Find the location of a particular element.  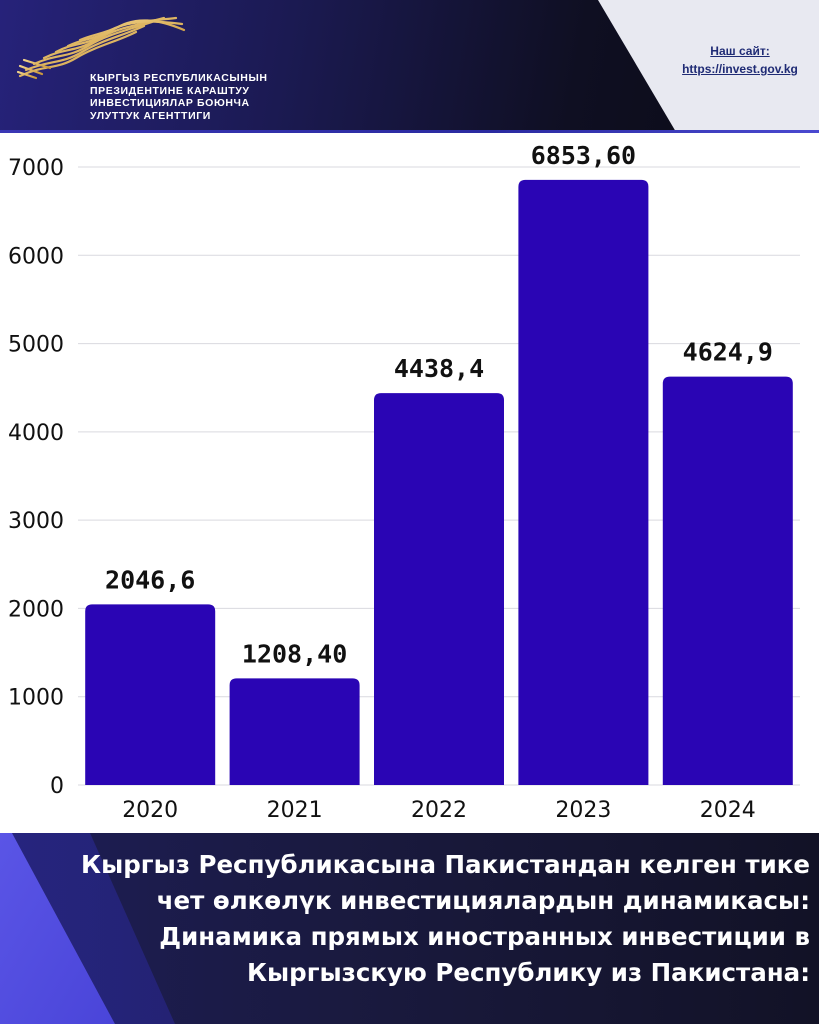

bar-value-label: 6853,60 is located at coordinates (583, 155).